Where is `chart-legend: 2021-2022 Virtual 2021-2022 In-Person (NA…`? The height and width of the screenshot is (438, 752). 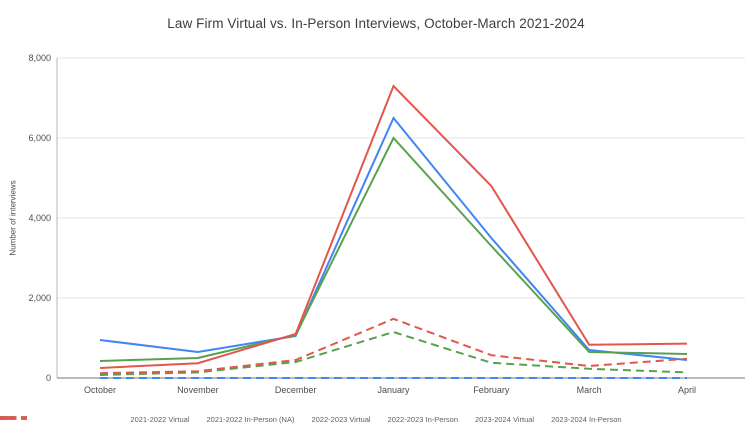
chart-legend: 2021-2022 Virtual 2021-2022 In-Person (NA… is located at coordinates (376, 419).